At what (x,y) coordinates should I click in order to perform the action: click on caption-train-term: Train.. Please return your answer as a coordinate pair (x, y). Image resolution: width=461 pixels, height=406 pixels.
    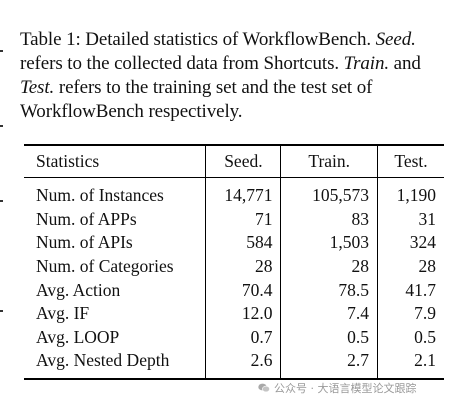
    Looking at the image, I should click on (366, 63).